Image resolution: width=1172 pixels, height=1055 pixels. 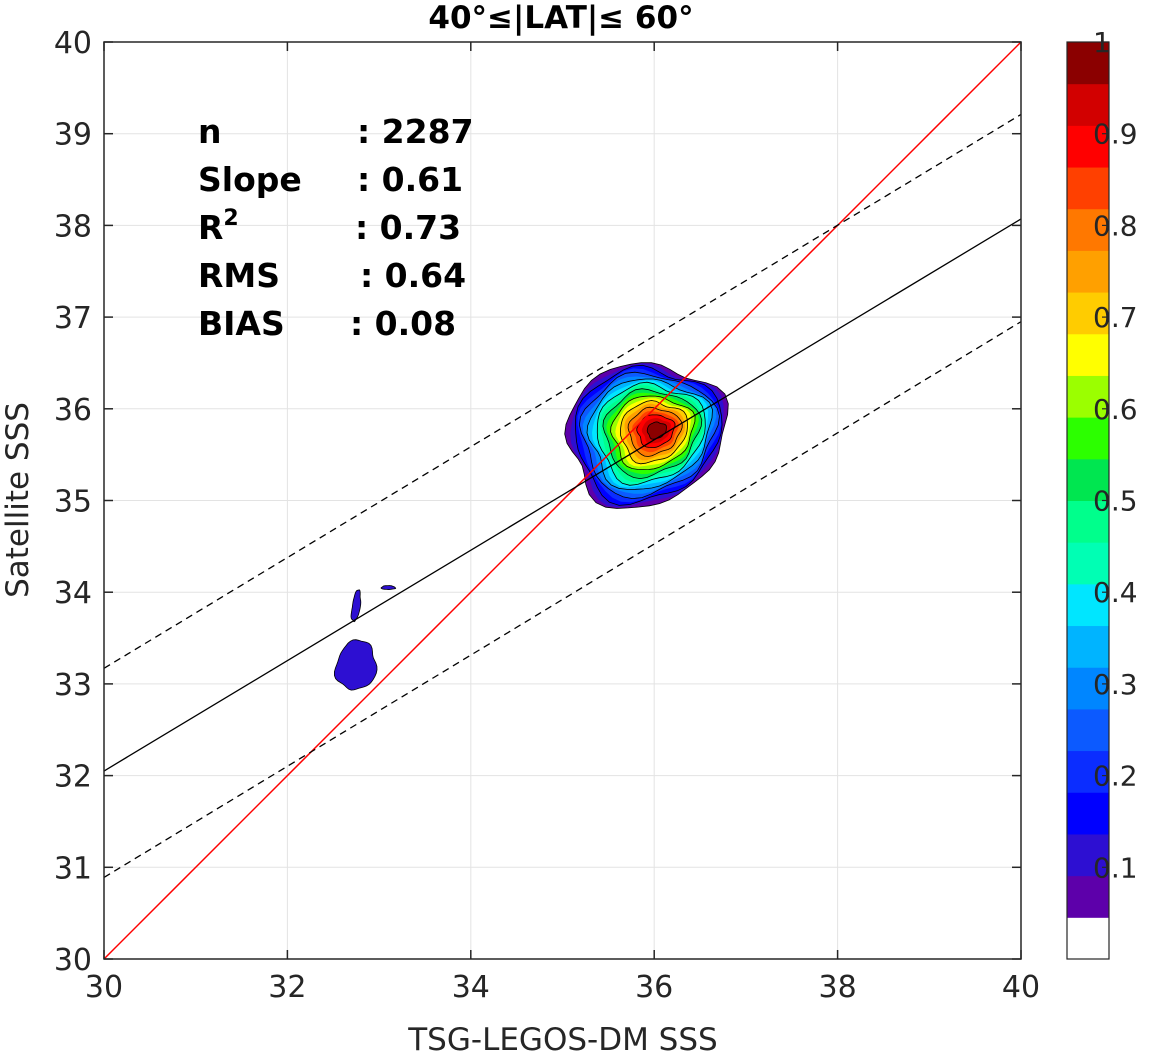 I want to click on stat-value: : 2287, so click(x=415, y=131).